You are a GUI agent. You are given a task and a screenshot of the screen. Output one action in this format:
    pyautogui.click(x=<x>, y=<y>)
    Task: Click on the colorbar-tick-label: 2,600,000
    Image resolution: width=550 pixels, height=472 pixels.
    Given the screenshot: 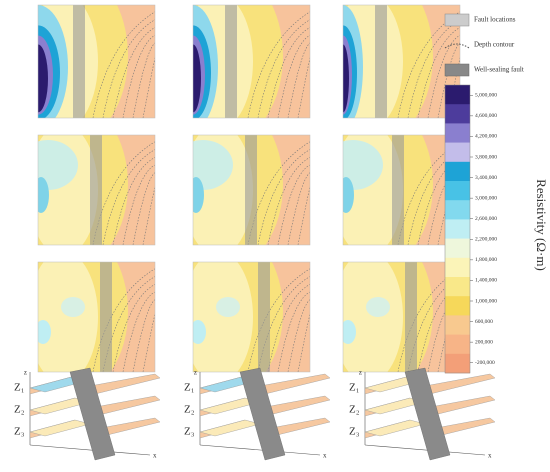 What is the action you would take?
    pyautogui.click(x=486, y=219)
    